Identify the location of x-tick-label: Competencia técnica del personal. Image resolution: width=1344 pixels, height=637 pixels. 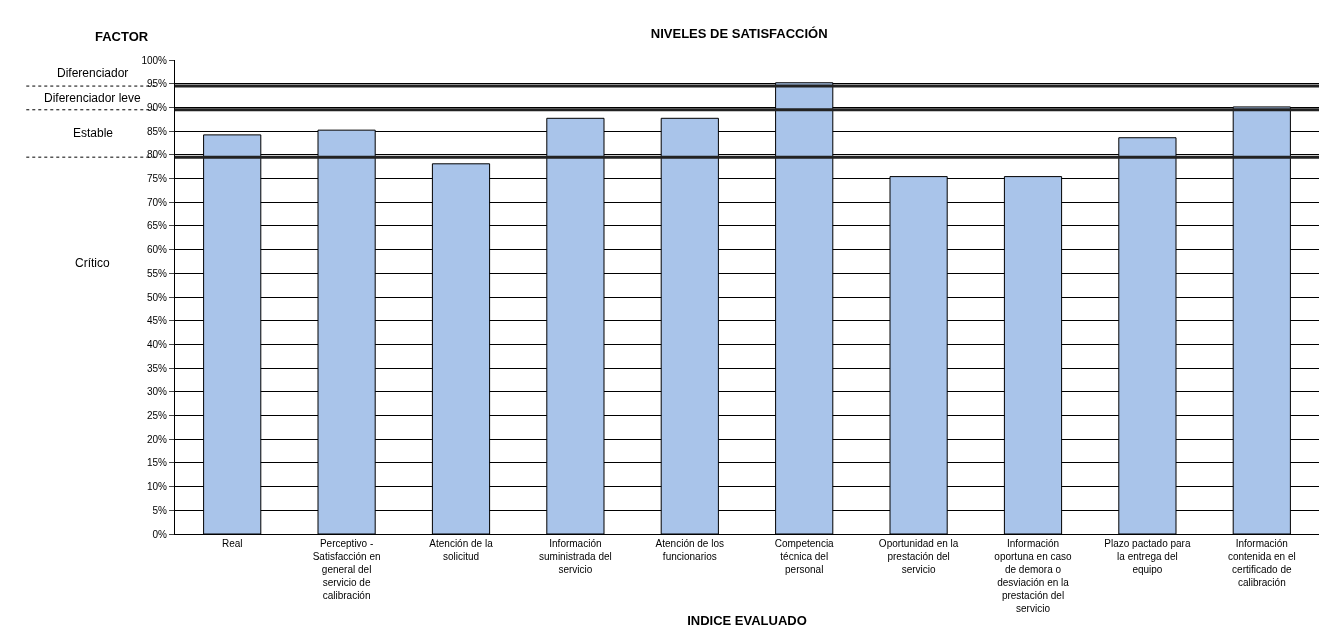
(804, 556).